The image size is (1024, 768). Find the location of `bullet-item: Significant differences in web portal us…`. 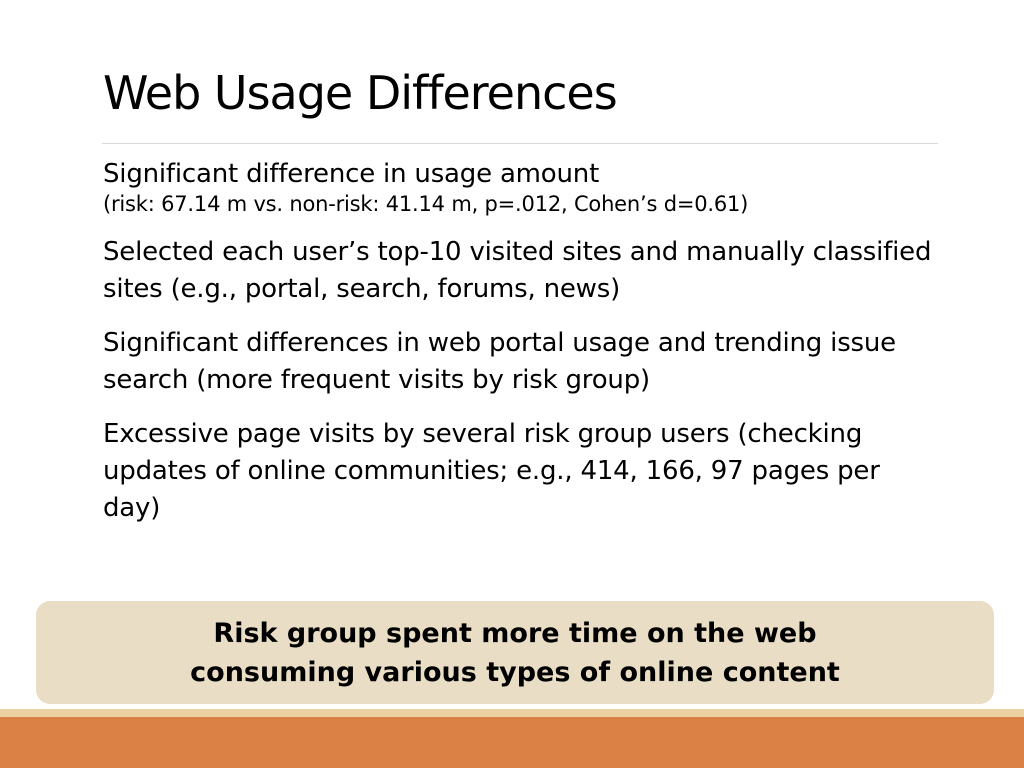

bullet-item: Significant differences in web portal us… is located at coordinates (499, 361).